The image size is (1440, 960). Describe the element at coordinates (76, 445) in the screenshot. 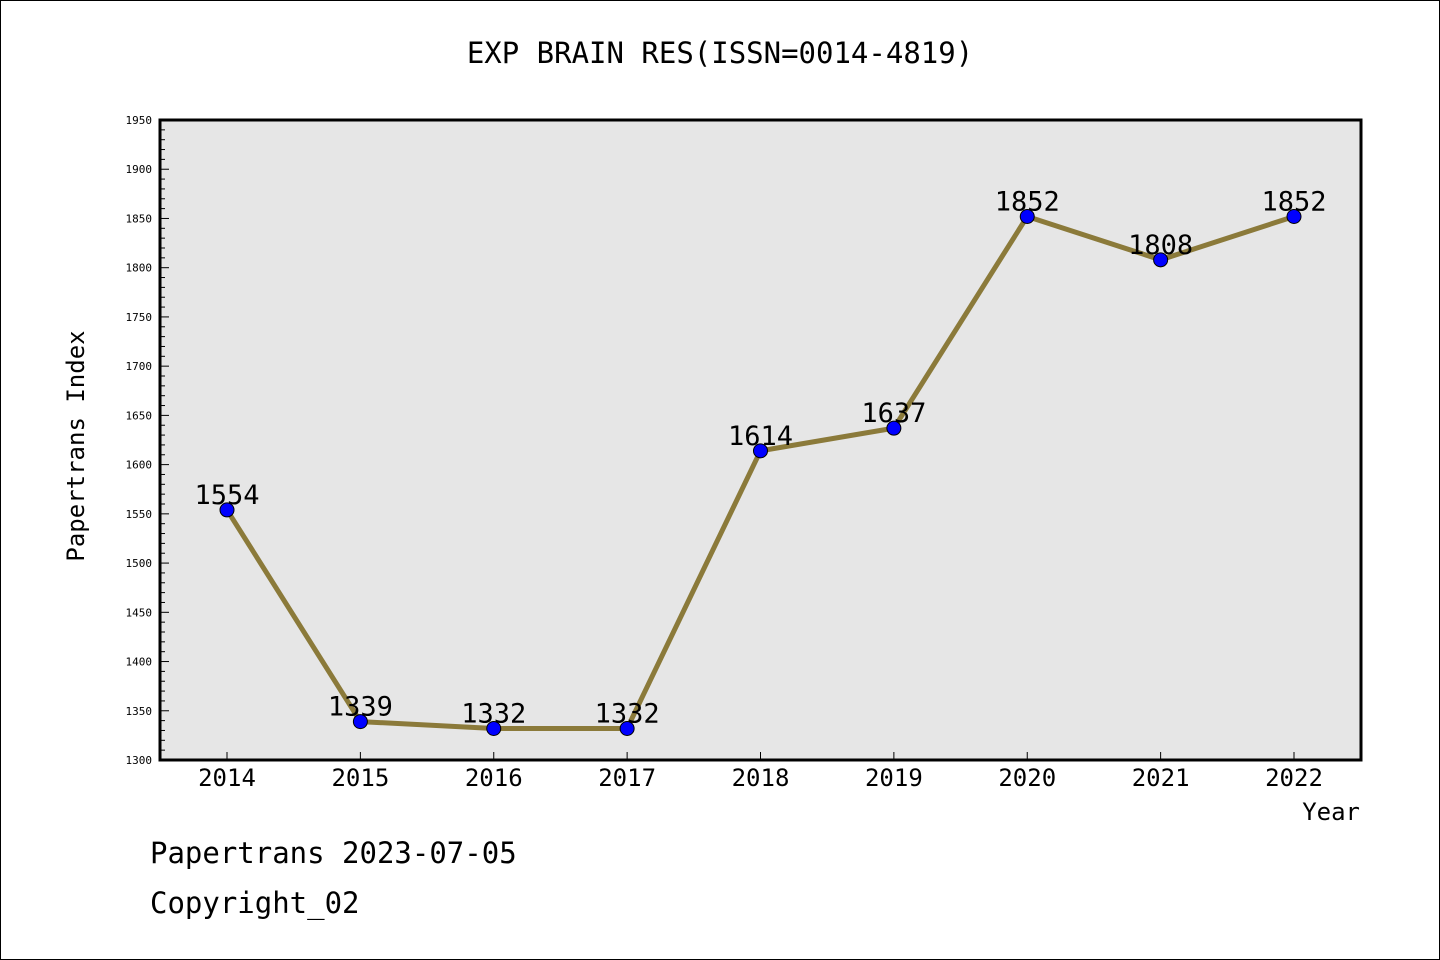

I see `y-axis-label: Papertrans Index` at that location.